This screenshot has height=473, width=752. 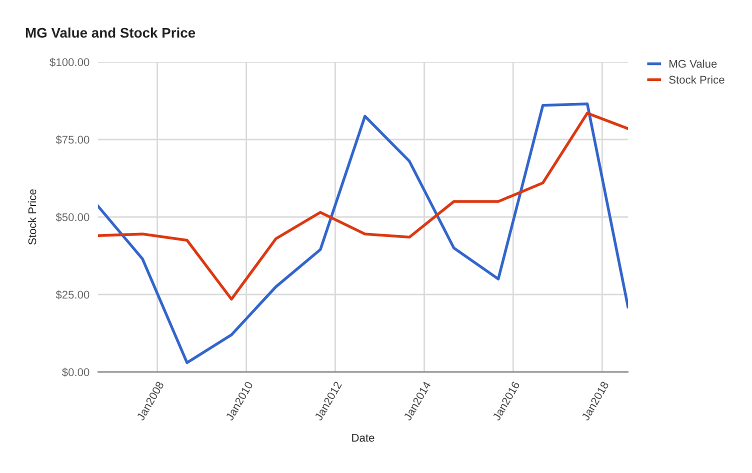 What do you see at coordinates (32, 217) in the screenshot?
I see `y-axis-title: Stock Price` at bounding box center [32, 217].